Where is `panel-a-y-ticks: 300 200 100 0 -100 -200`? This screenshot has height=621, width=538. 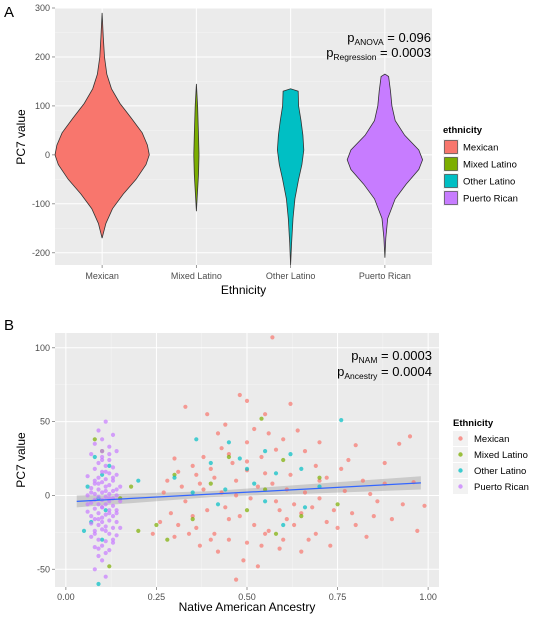 panel-a-y-ticks: 300 200 100 0 -100 -200 is located at coordinates (43, 130).